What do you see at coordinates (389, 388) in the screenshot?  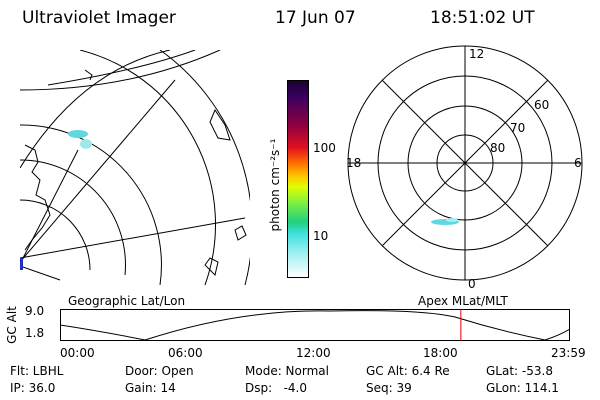 I see `status-seq: Seq: 39` at bounding box center [389, 388].